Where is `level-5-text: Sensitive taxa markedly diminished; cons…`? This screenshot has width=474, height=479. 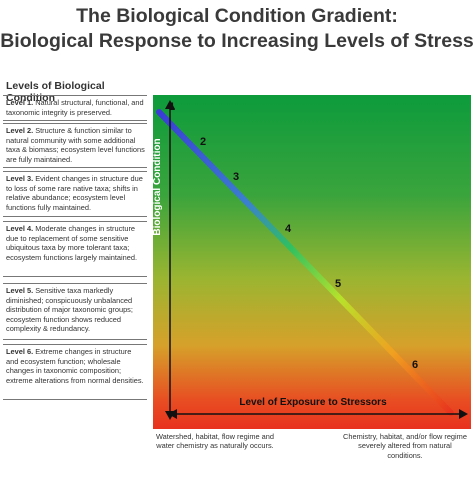 level-5-text: Sensitive taxa markedly diminished; cons… is located at coordinates (69, 310).